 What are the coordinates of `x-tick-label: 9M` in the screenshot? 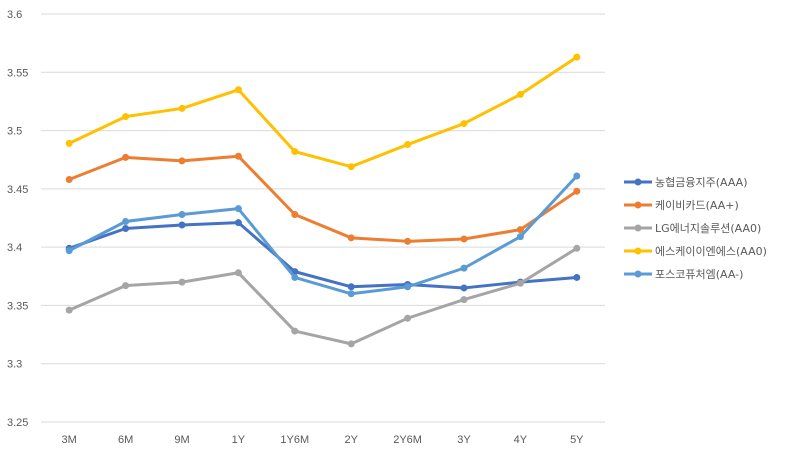 It's located at (181, 440).